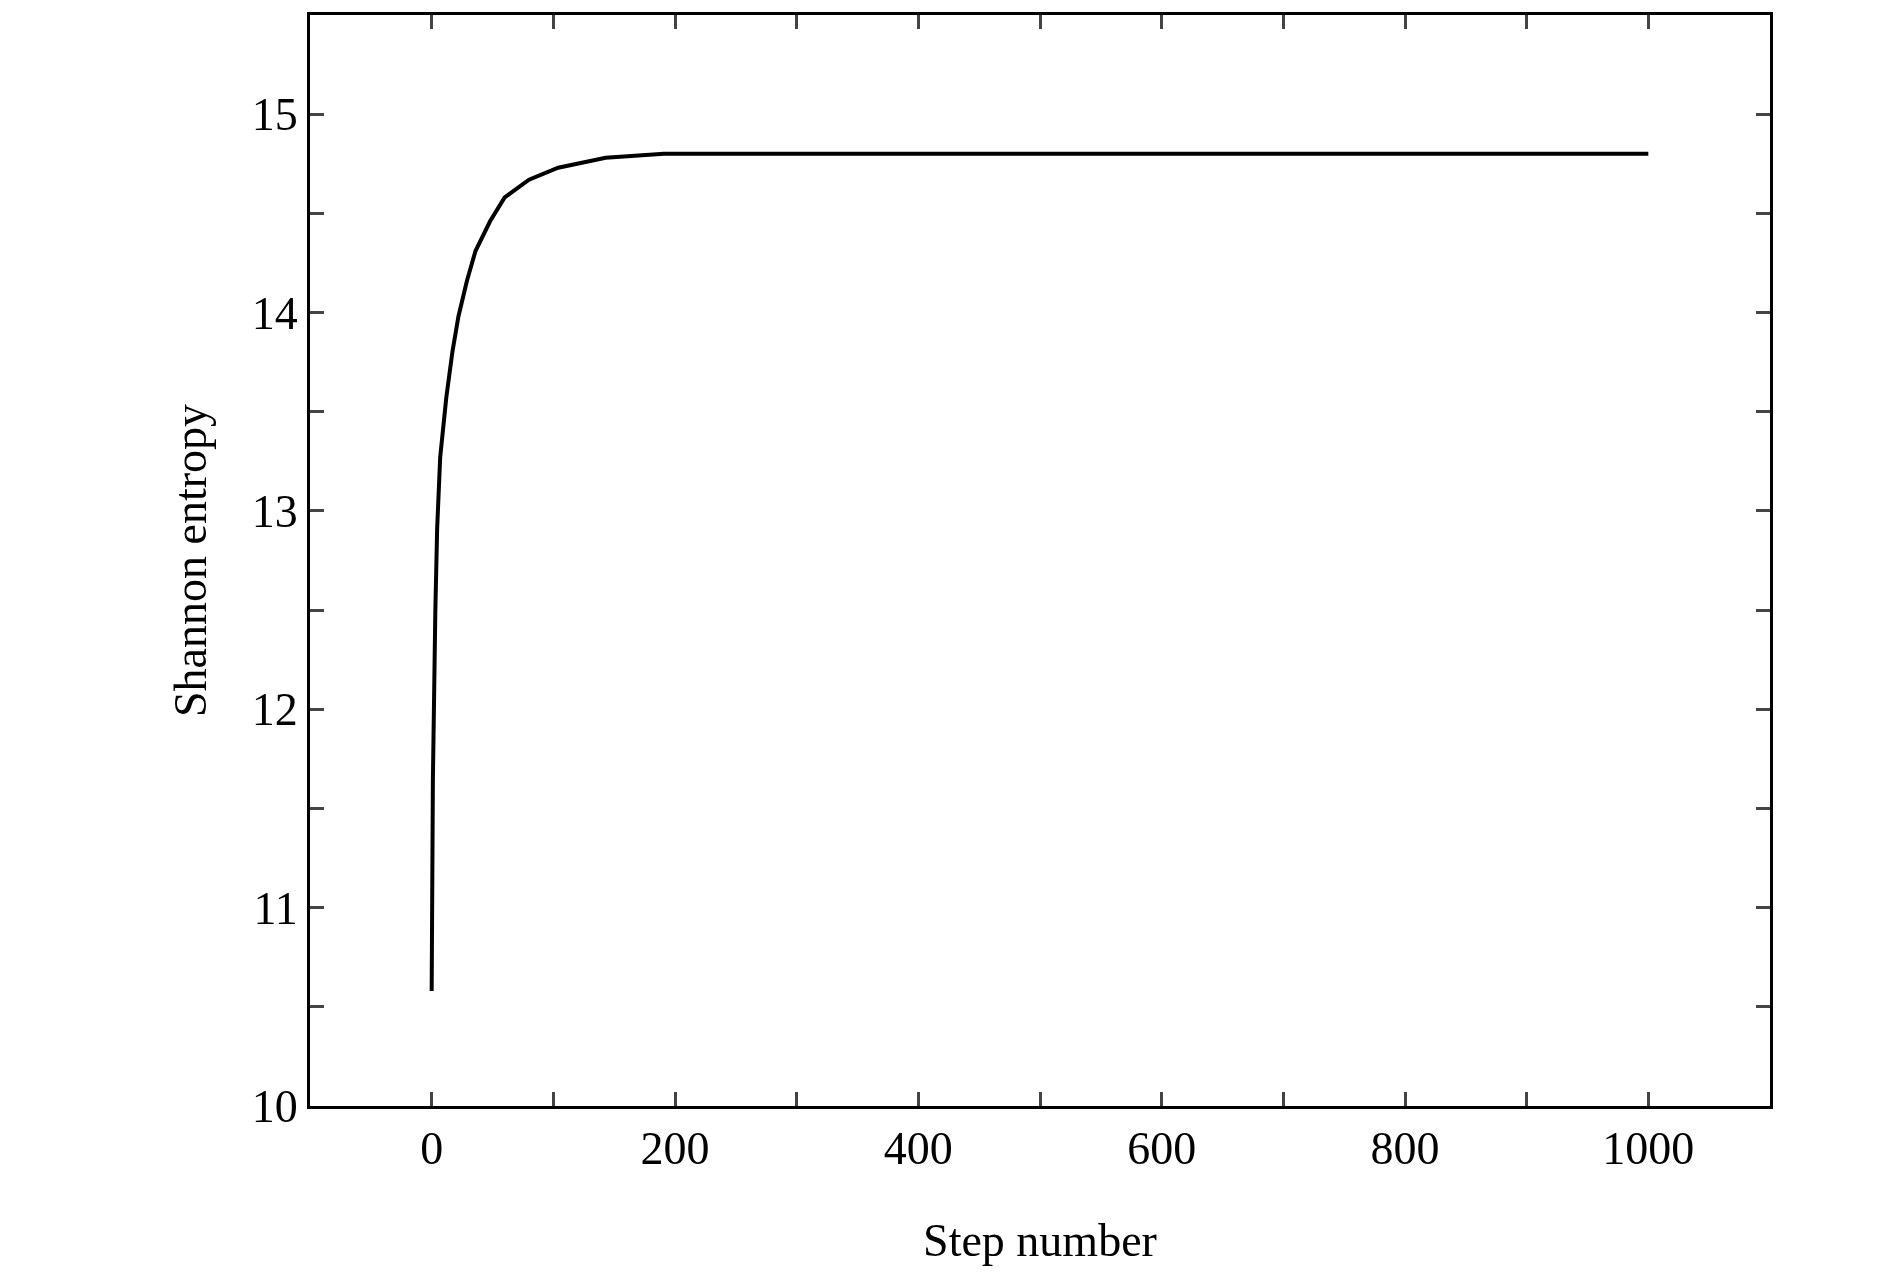 The width and height of the screenshot is (1890, 1276). What do you see at coordinates (1040, 1240) in the screenshot?
I see `x-axis-title: Step number` at bounding box center [1040, 1240].